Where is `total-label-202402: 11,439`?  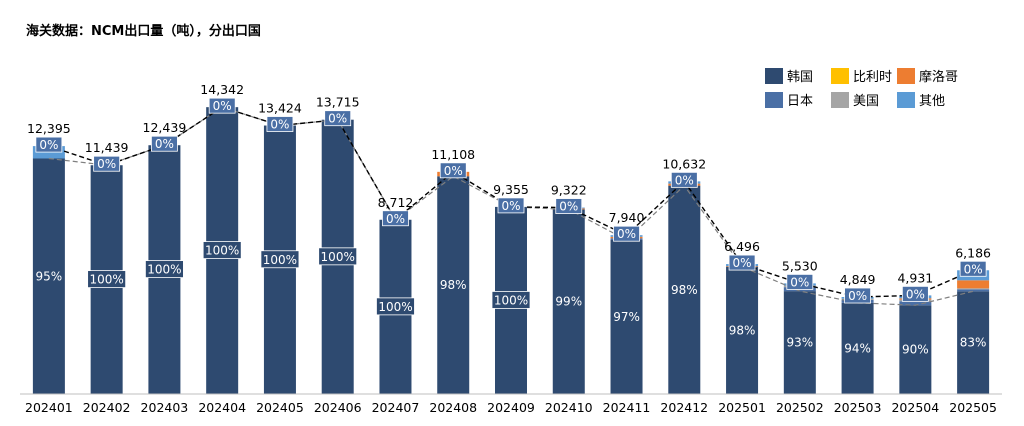 total-label-202402: 11,439 is located at coordinates (107, 147).